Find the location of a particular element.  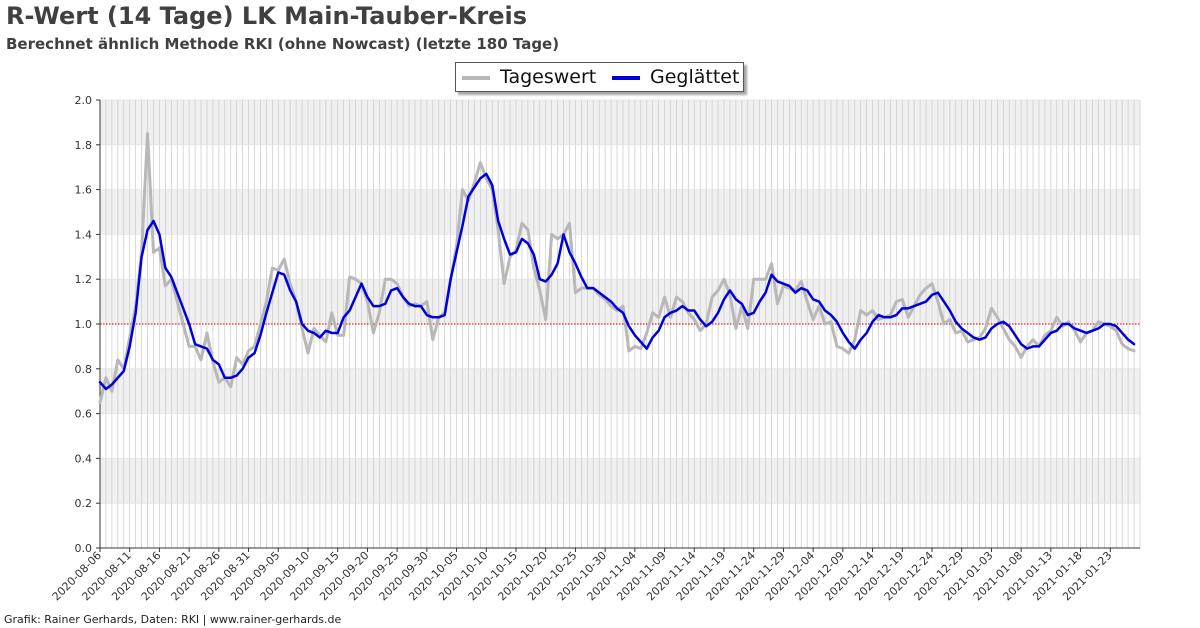

y-tick-label: 1.4 is located at coordinates (84, 234).